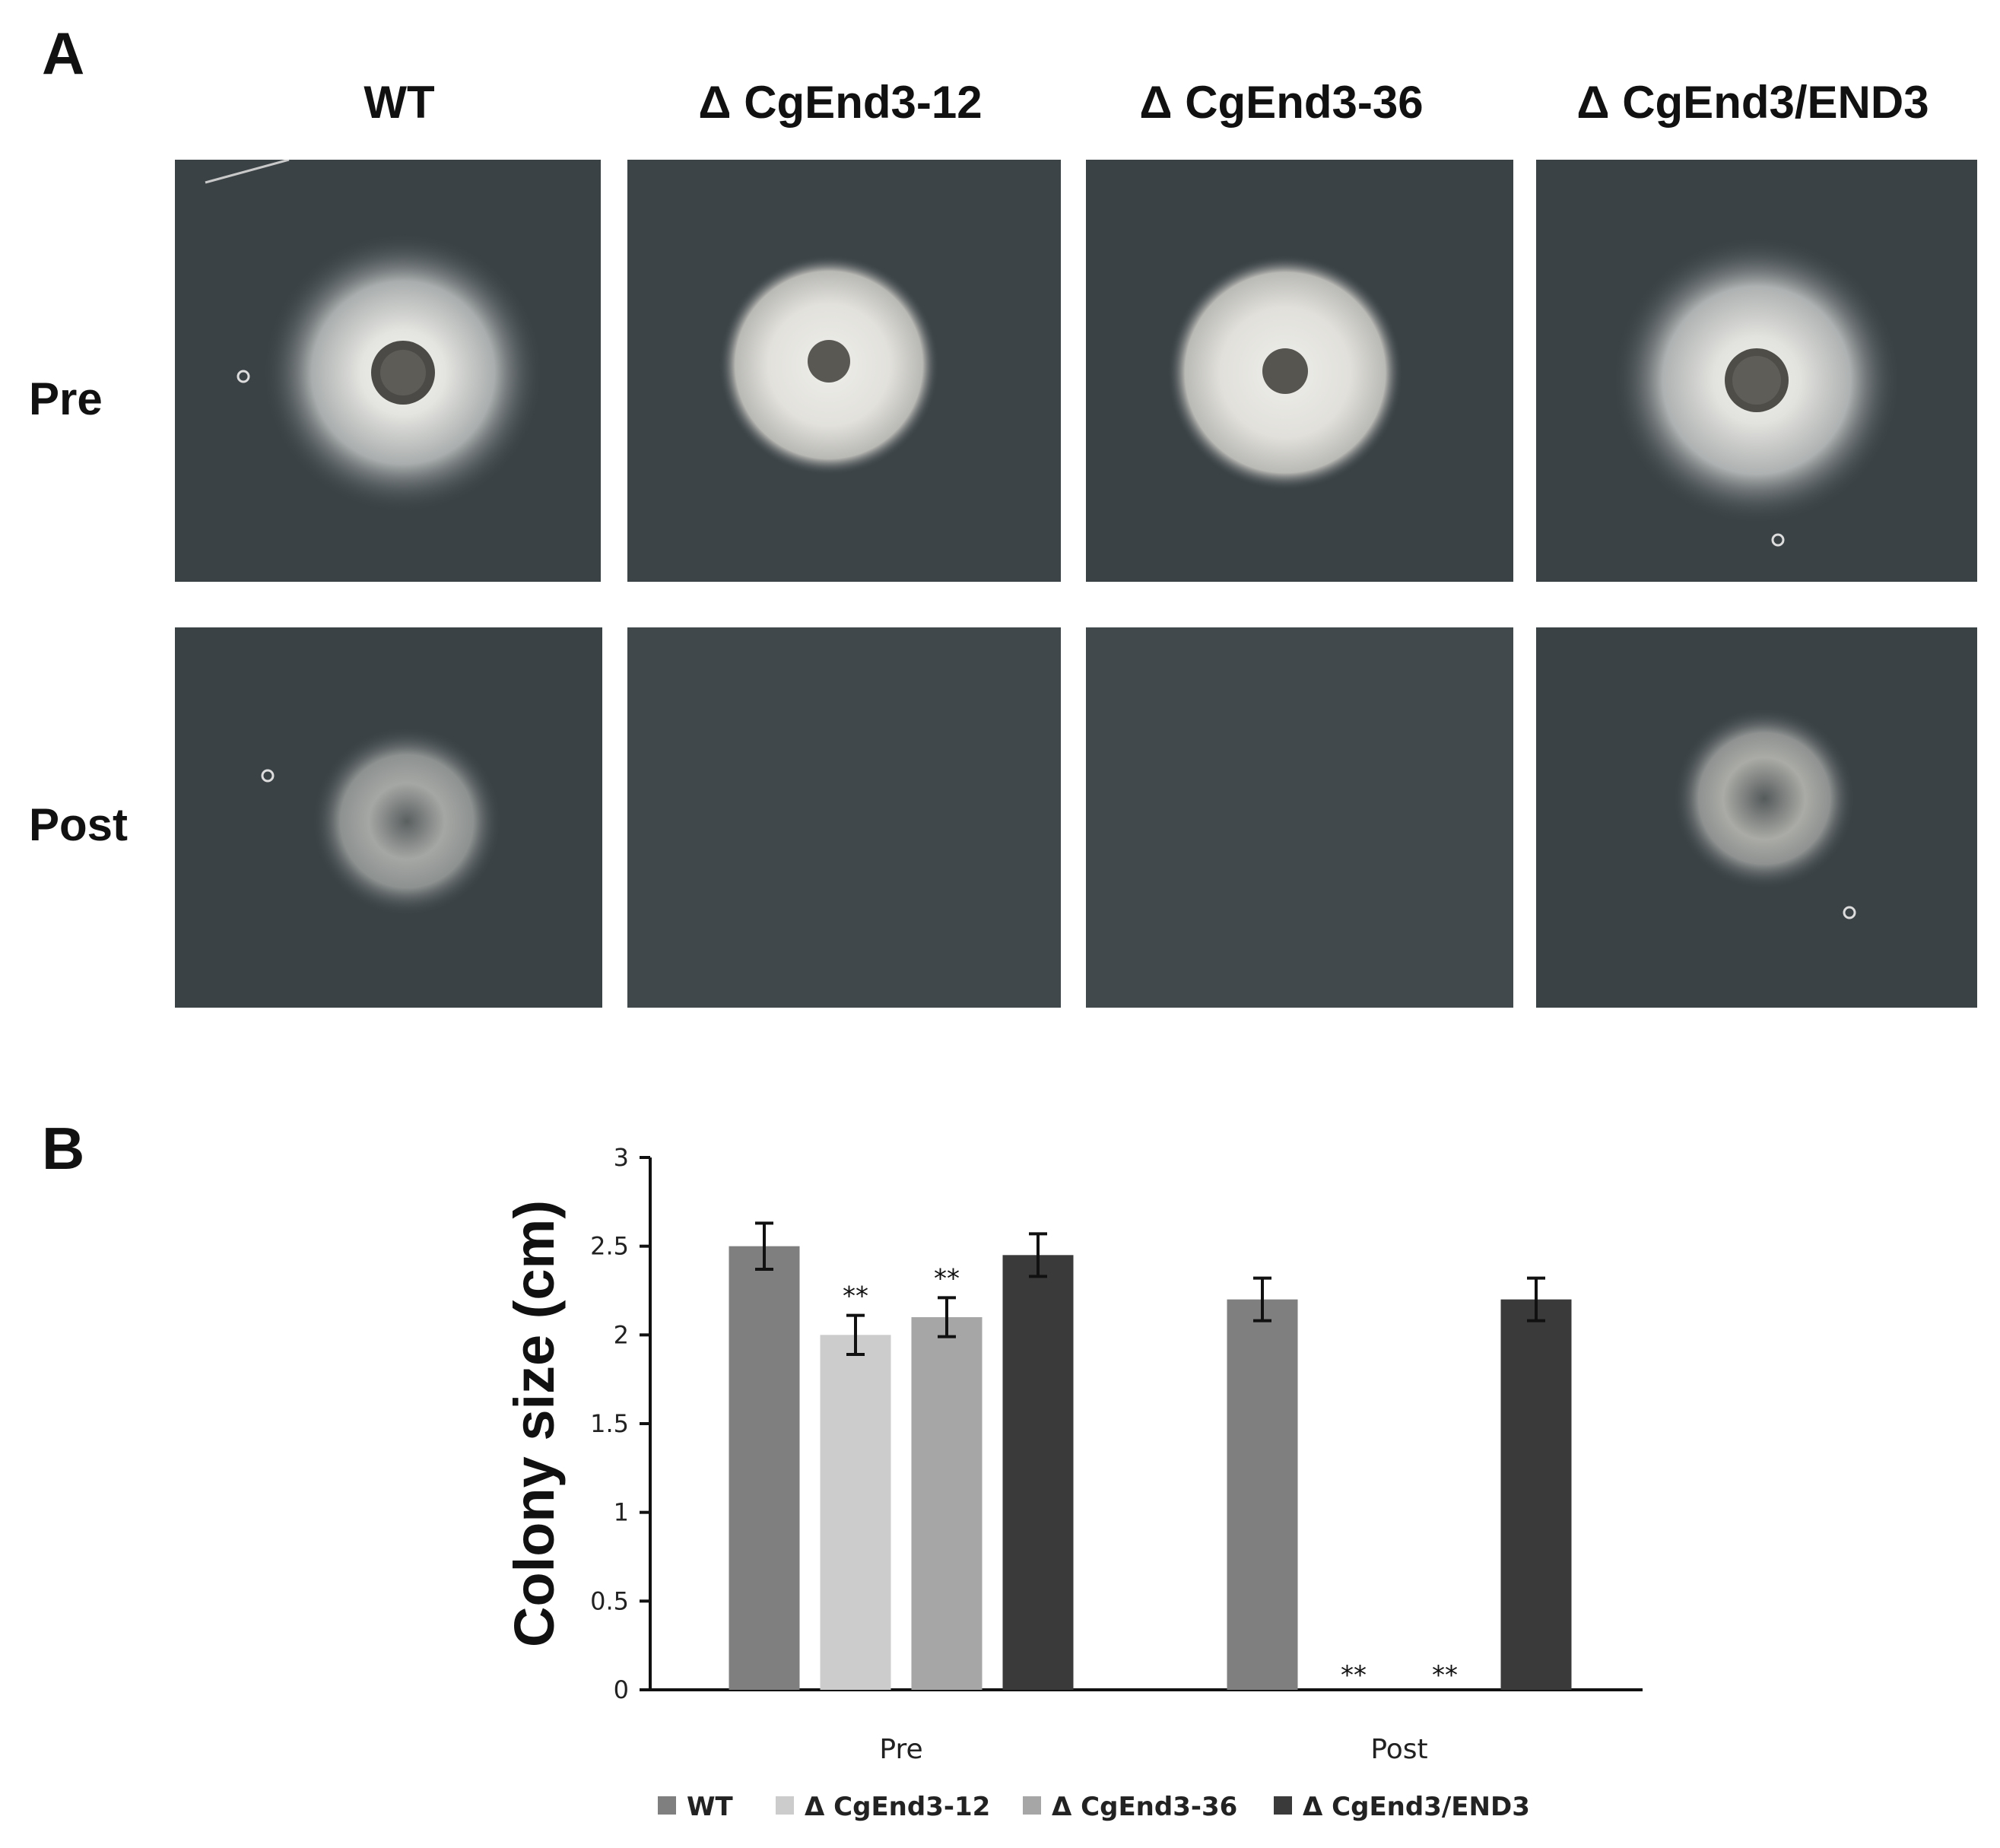  I want to click on legend-label: Δ CgEnd3-36, so click(1144, 1807).